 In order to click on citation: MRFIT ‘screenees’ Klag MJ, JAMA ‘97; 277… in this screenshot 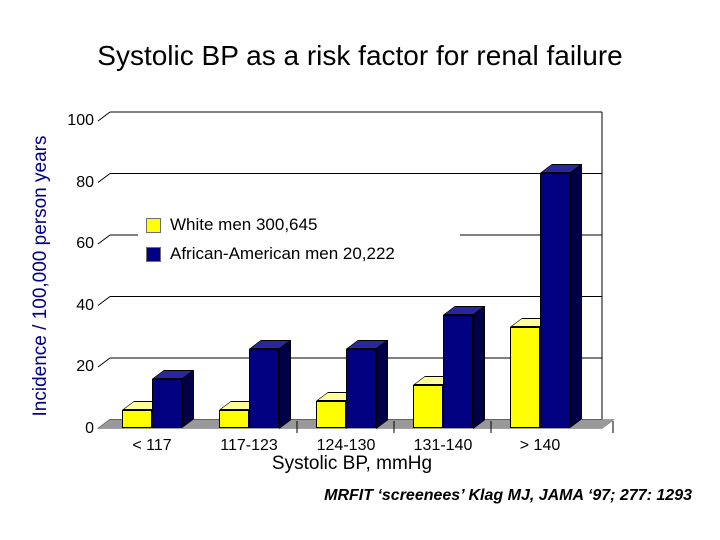, I will do `click(508, 495)`.